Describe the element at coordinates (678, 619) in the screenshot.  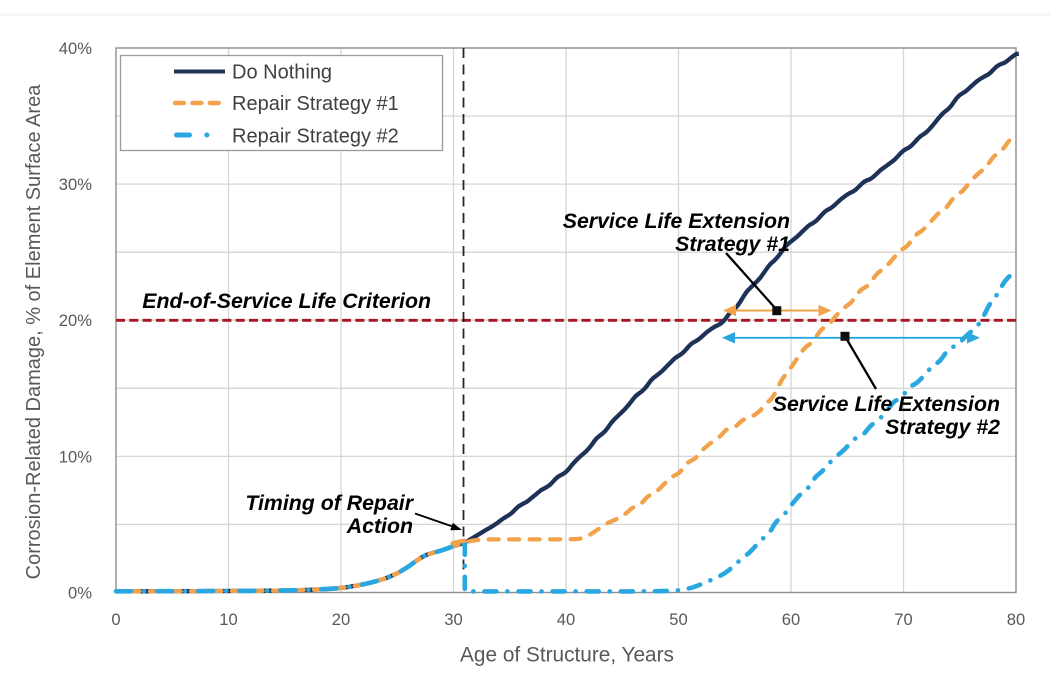
I see `svg-text: 50` at that location.